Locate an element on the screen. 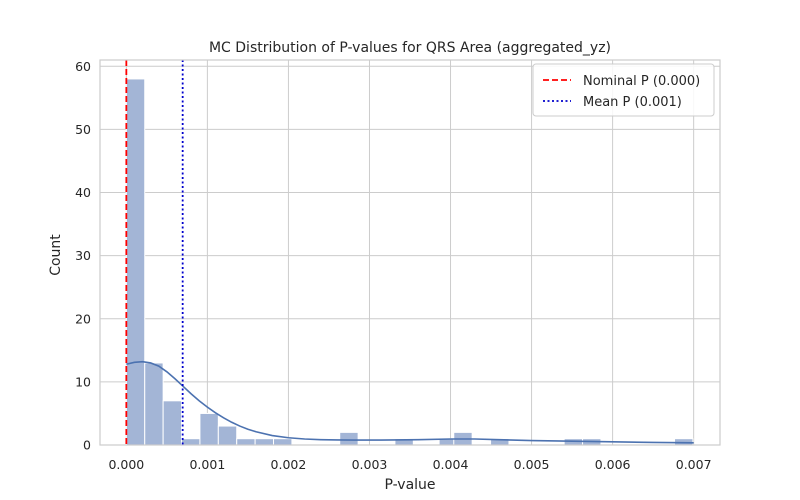 This screenshot has width=800, height=500. y-tick-label: 20 is located at coordinates (83, 318).